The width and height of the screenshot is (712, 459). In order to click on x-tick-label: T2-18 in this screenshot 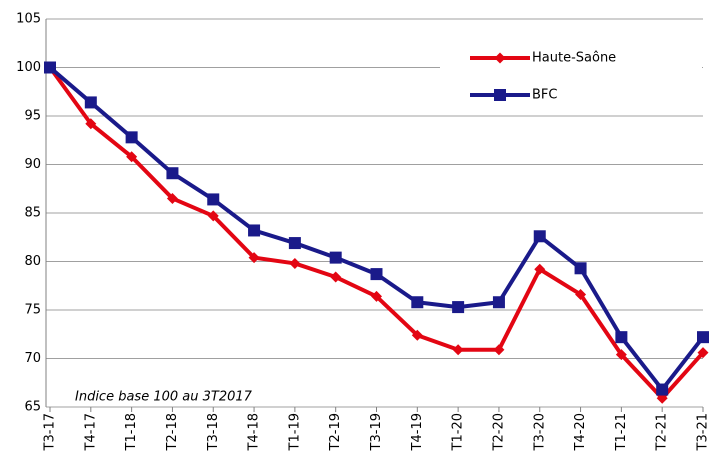, I will do `click(172, 432)`.